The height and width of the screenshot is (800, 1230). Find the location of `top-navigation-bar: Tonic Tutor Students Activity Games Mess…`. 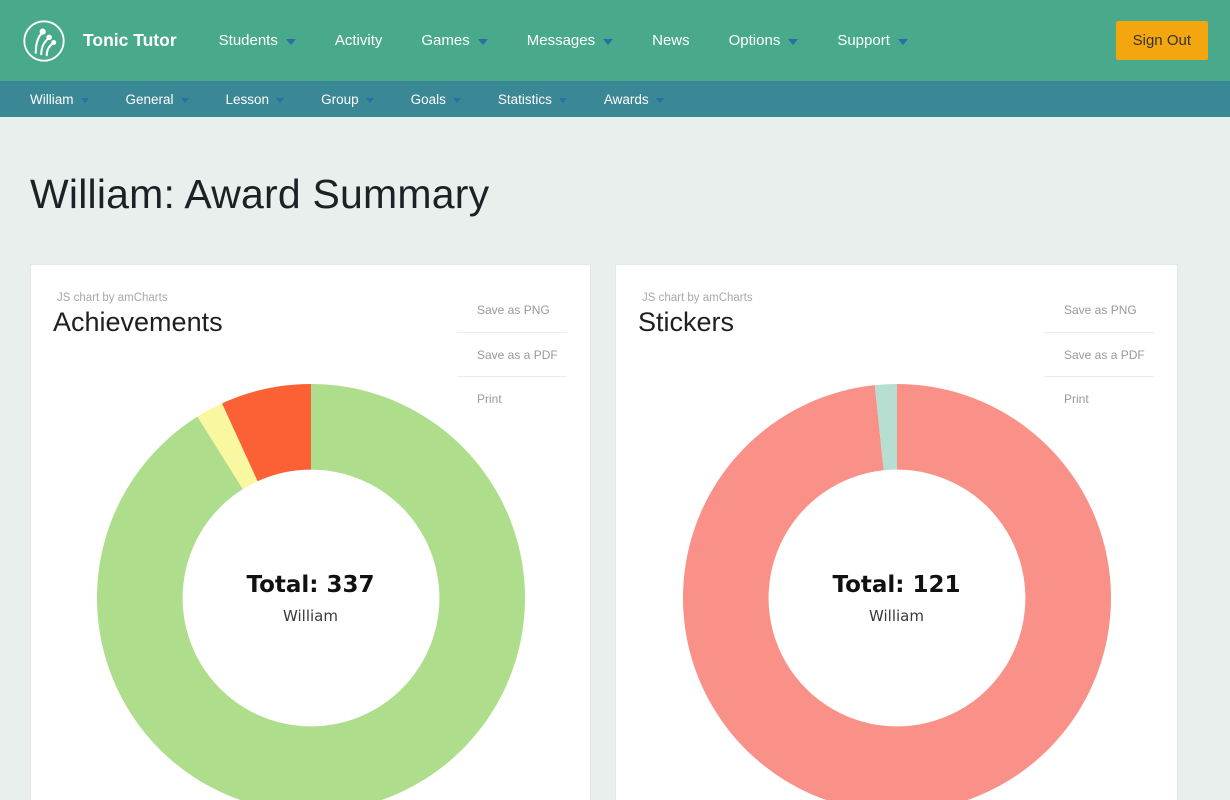

top-navigation-bar: Tonic Tutor Students Activity Games Mess… is located at coordinates (615, 40).